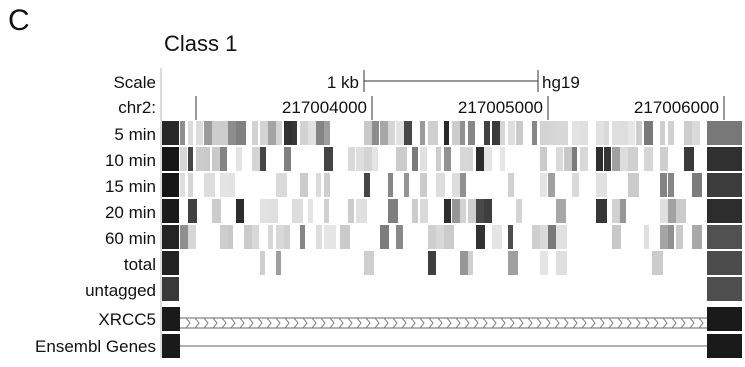 This screenshot has height=367, width=745. I want to click on class-title: Class 1, so click(201, 43).